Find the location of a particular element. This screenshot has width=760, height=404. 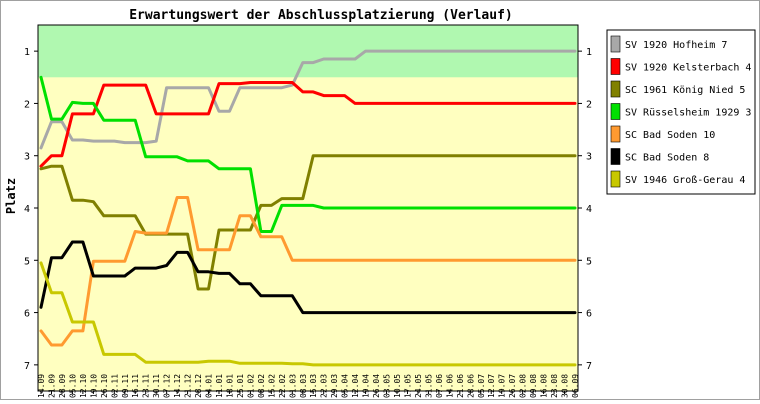

y-tick-label-right: 4 is located at coordinates (589, 209).